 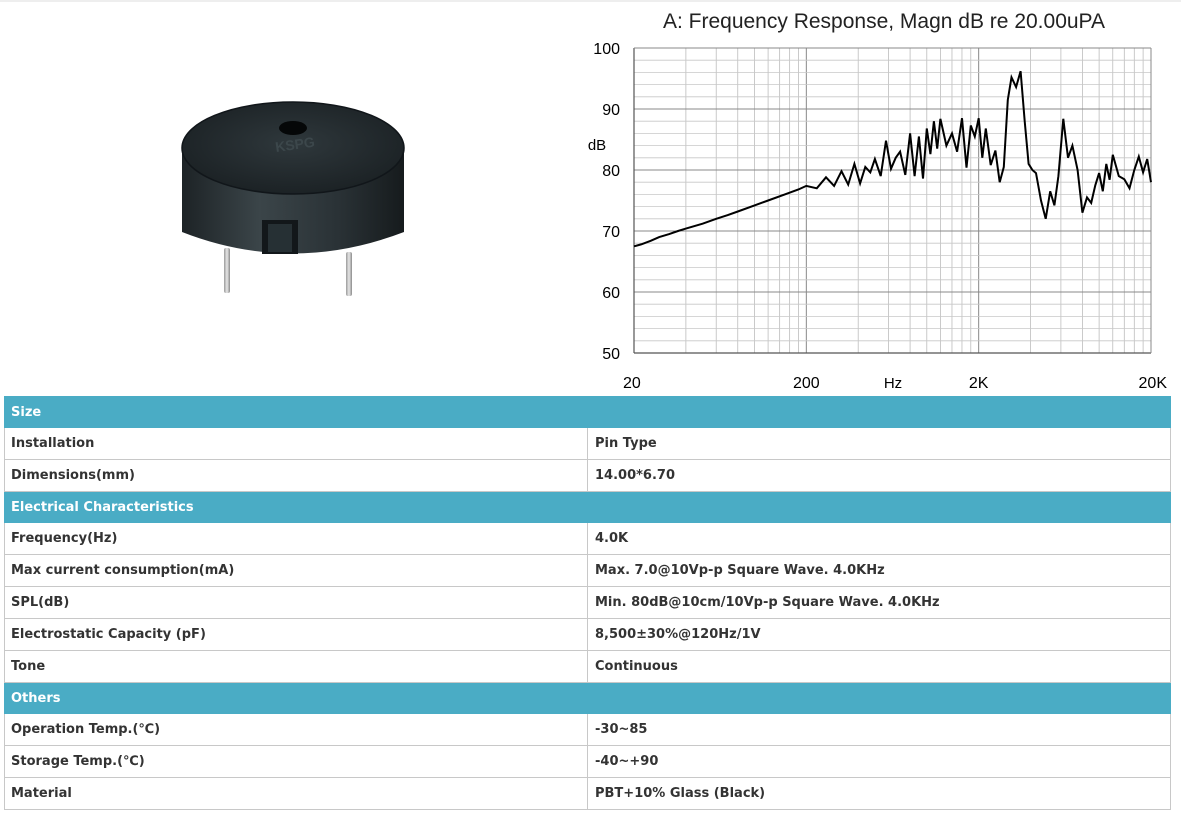 I want to click on section-title: Size, so click(x=587, y=412).